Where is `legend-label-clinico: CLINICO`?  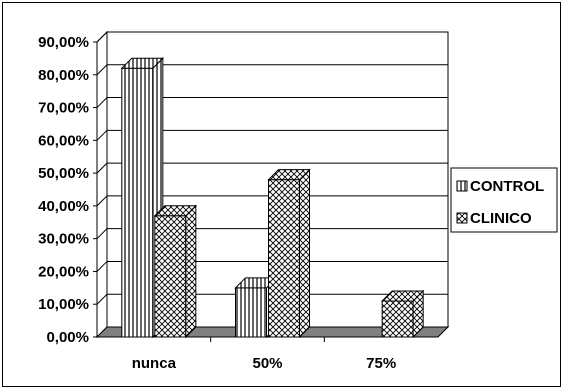
legend-label-clinico: CLINICO is located at coordinates (501, 218).